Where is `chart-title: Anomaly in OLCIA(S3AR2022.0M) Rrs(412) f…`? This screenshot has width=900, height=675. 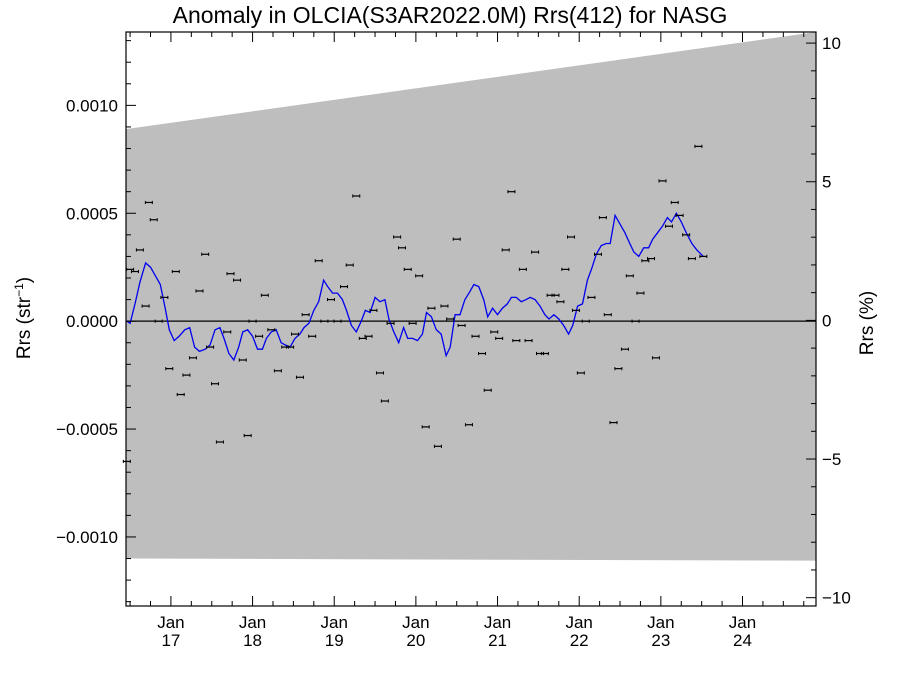 chart-title: Anomaly in OLCIA(S3AR2022.0M) Rrs(412) f… is located at coordinates (450, 15).